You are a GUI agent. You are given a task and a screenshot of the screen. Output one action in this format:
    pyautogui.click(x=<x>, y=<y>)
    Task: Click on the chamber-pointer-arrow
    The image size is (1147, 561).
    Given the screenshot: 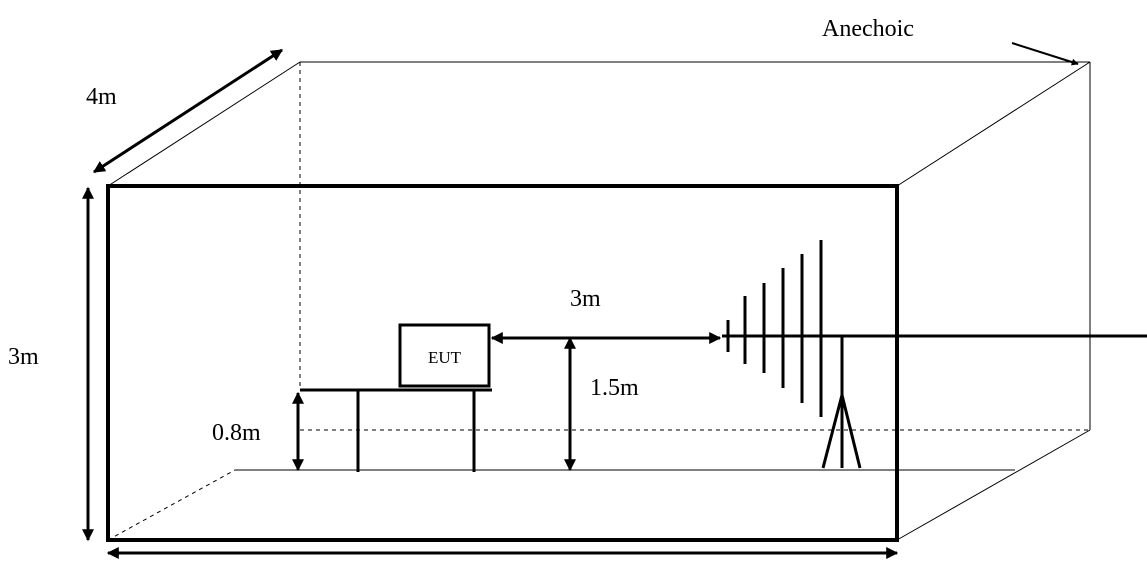 What is the action you would take?
    pyautogui.click(x=1045, y=54)
    